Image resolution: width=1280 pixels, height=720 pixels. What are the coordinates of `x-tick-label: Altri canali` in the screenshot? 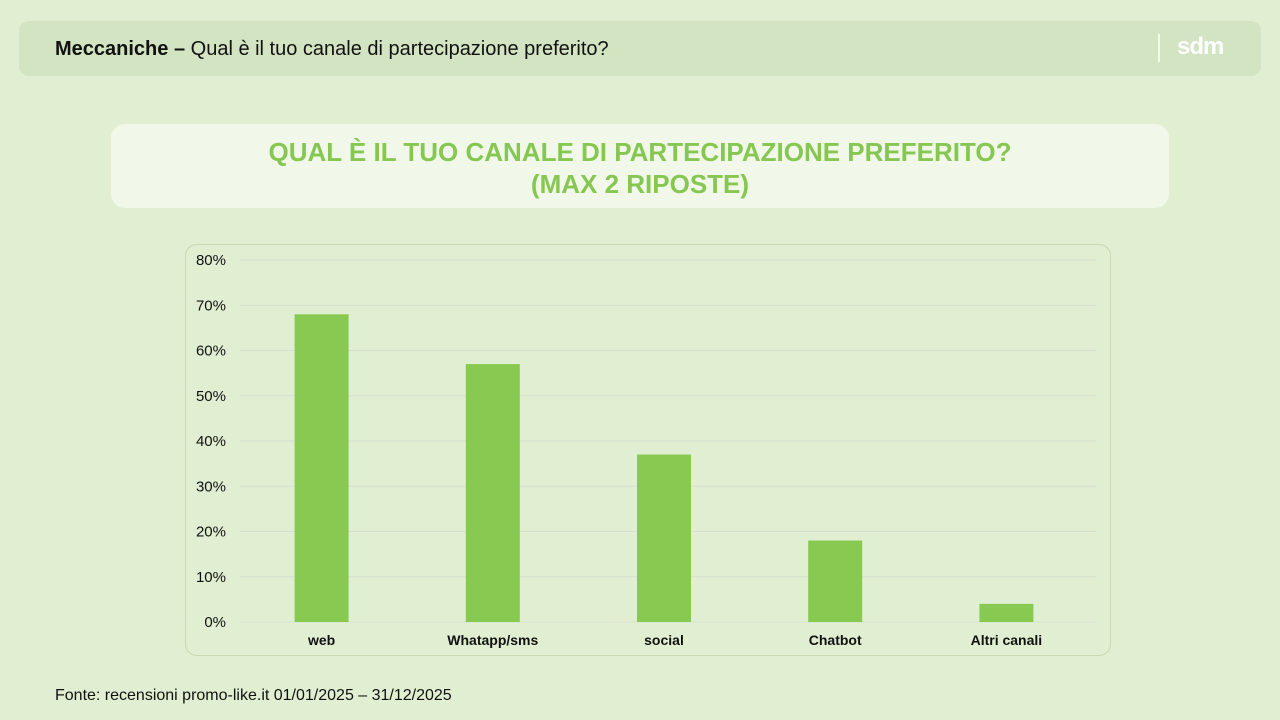 It's located at (1007, 640).